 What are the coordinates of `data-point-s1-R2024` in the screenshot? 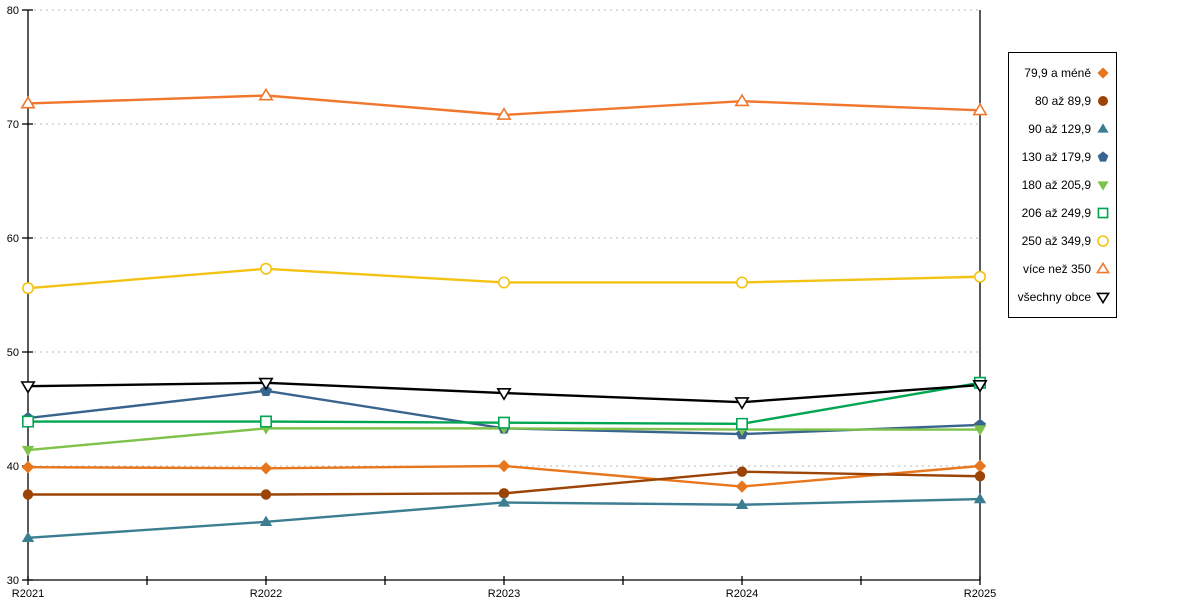 It's located at (742, 486).